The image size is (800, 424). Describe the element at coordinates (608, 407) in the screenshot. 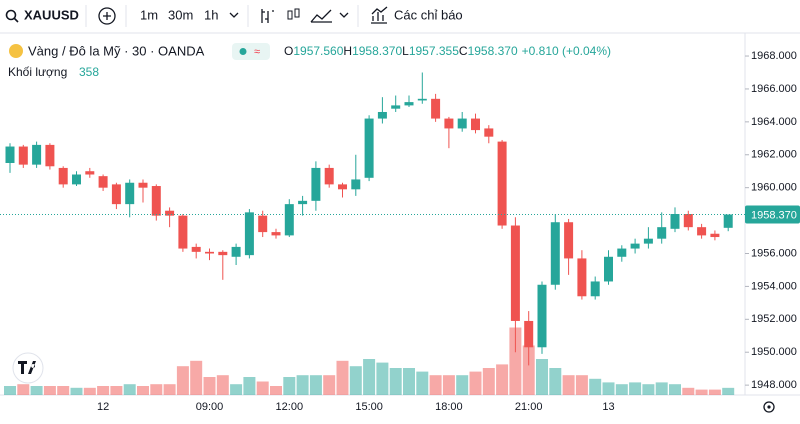

I see `x-tick-label: 13` at that location.